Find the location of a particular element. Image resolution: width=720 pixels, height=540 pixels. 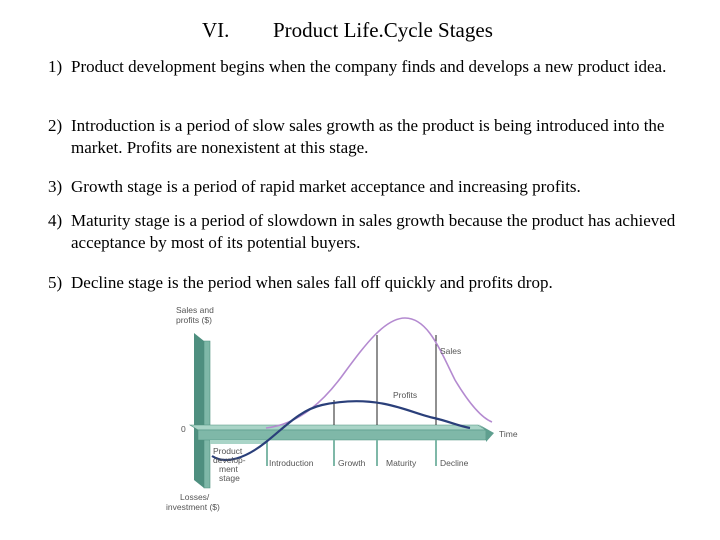

y-axis-top-label: Sales and is located at coordinates (195, 310).